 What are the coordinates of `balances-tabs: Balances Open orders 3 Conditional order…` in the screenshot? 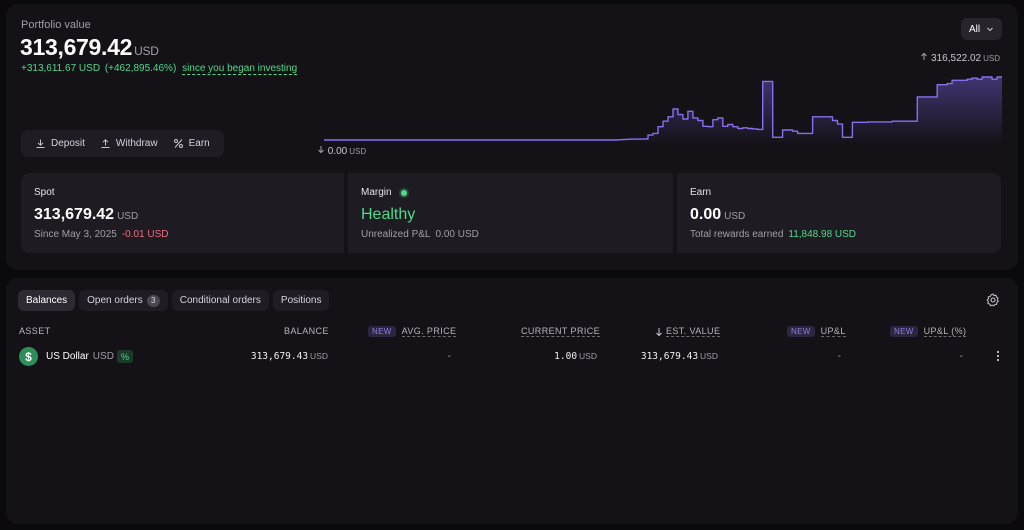 It's located at (175, 300).